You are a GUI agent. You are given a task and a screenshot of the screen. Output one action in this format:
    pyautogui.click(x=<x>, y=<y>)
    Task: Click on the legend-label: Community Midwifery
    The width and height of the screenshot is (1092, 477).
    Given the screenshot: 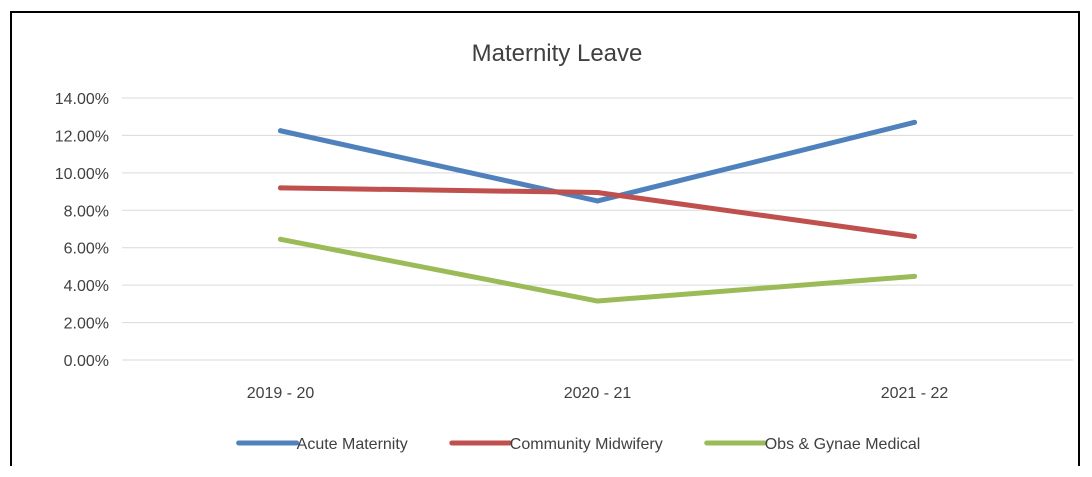 What is the action you would take?
    pyautogui.click(x=586, y=444)
    